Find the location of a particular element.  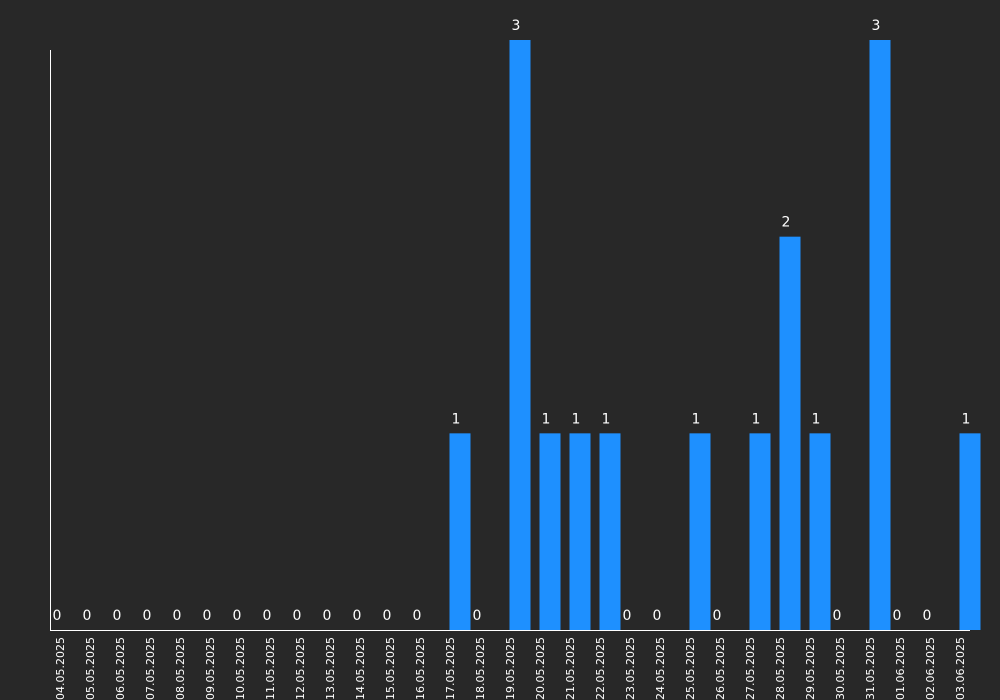

x-tick-label-22.05.2025: 22.05.2025 is located at coordinates (600, 668).